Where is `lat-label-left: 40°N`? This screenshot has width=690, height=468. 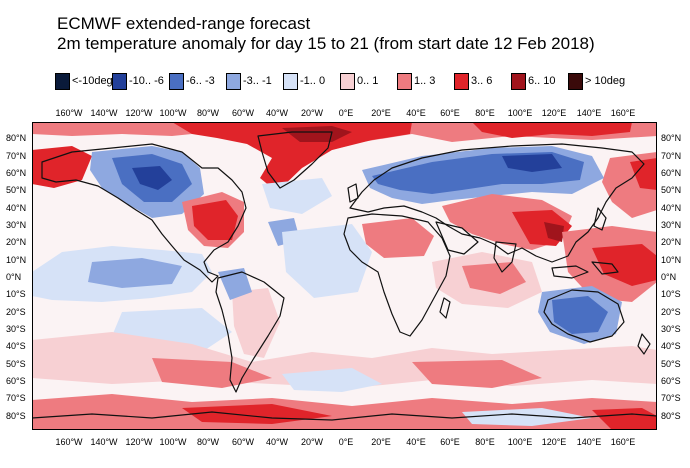 lat-label-left: 40°N is located at coordinates (16, 208).